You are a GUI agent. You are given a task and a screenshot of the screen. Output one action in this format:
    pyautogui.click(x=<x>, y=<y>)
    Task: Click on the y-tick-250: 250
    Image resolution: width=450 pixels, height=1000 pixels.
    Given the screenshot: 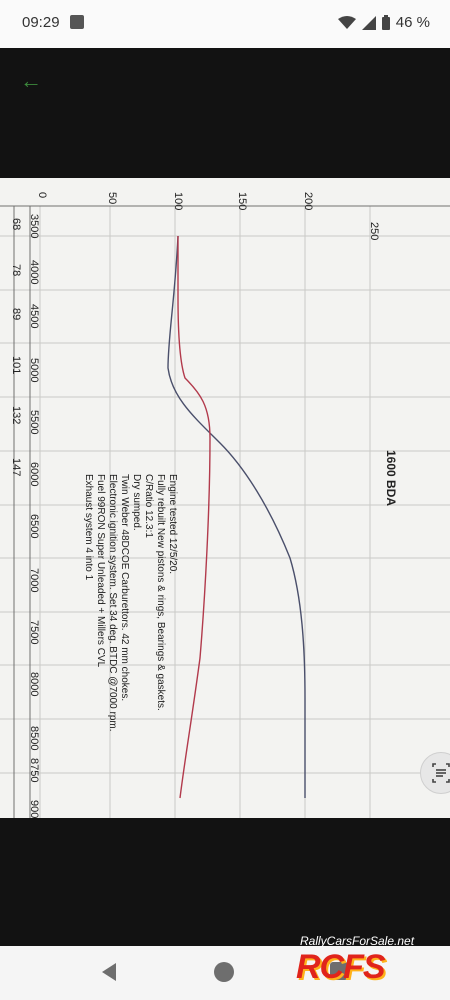 What is the action you would take?
    pyautogui.click(x=374, y=231)
    